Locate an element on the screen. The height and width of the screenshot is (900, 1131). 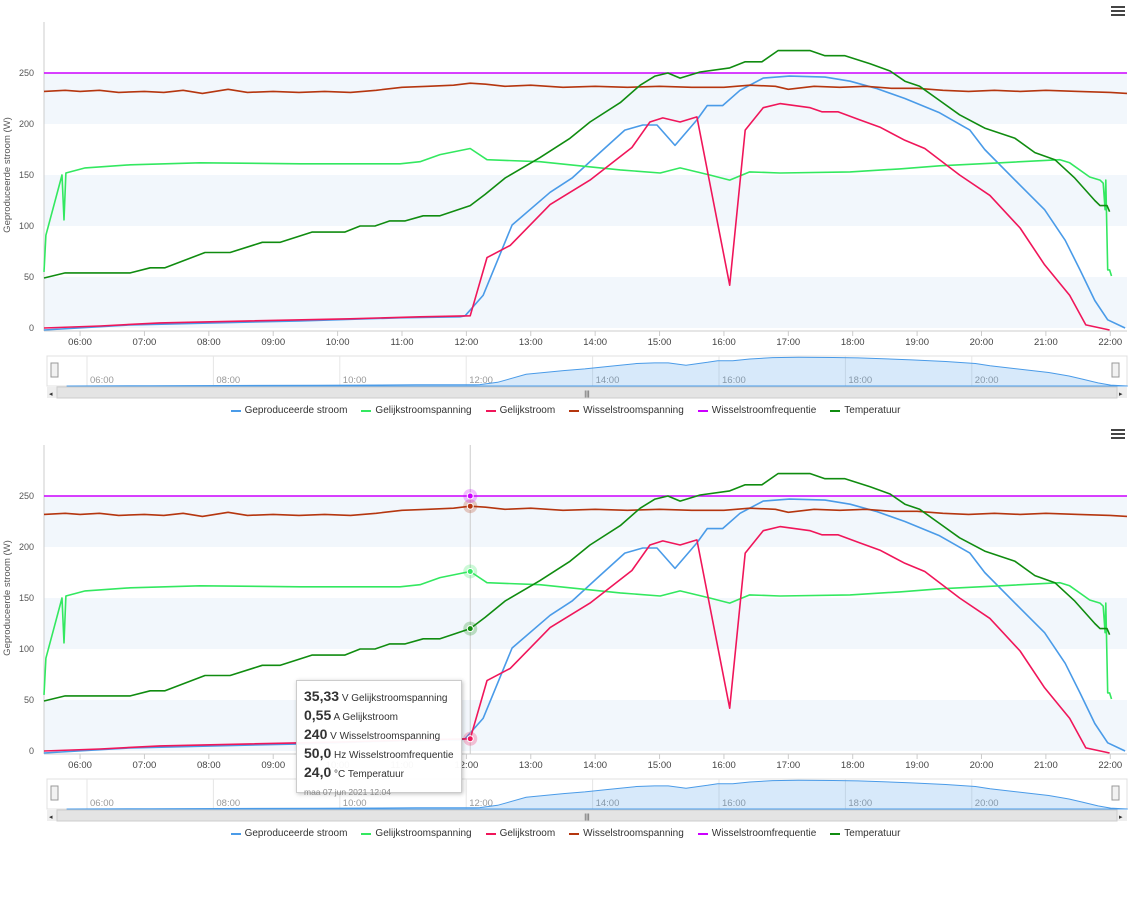
tooltip-row: 35,33 V Gelijkstroomspanning is located at coordinates (382, 697).